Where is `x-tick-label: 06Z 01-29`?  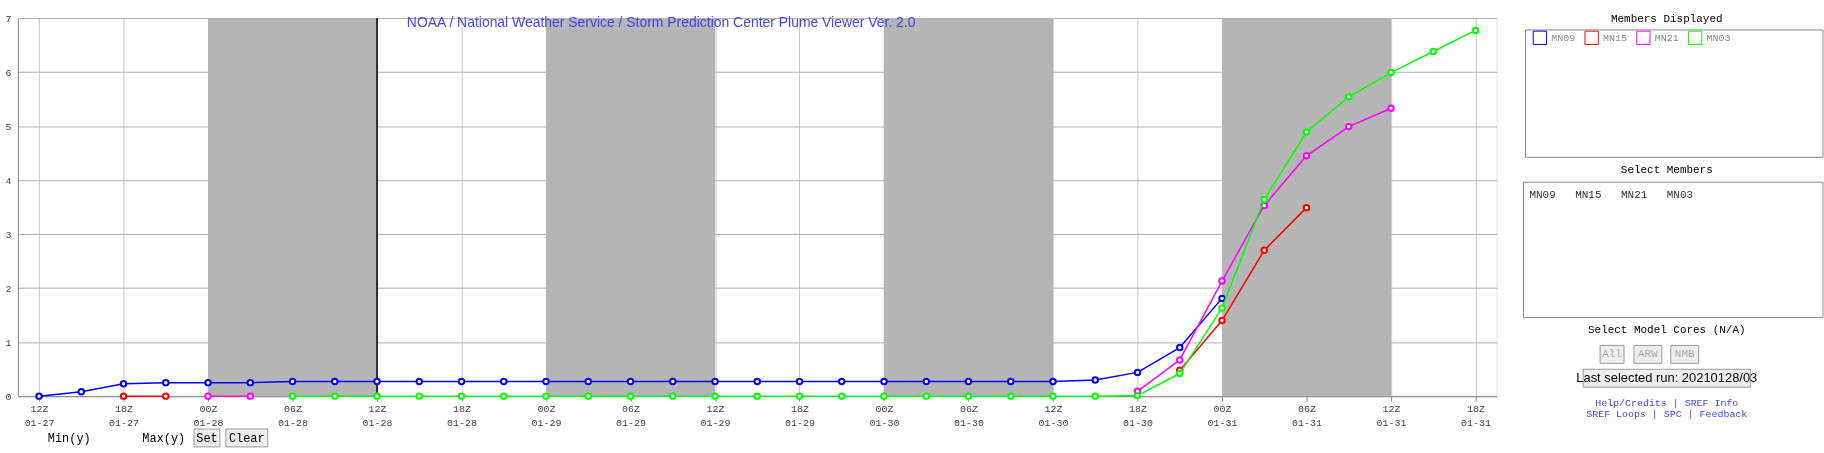
x-tick-label: 06Z 01-29 is located at coordinates (631, 416).